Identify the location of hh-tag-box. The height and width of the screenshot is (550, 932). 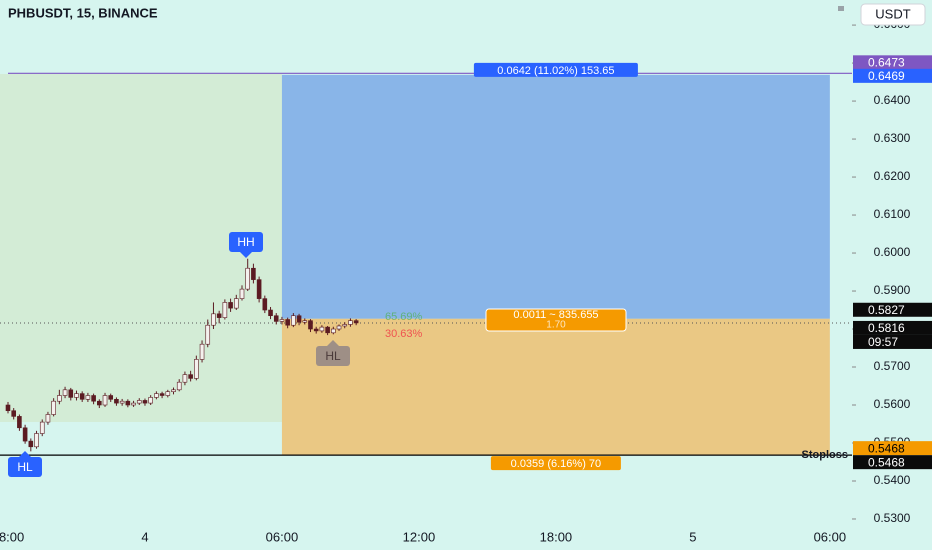
(246, 242).